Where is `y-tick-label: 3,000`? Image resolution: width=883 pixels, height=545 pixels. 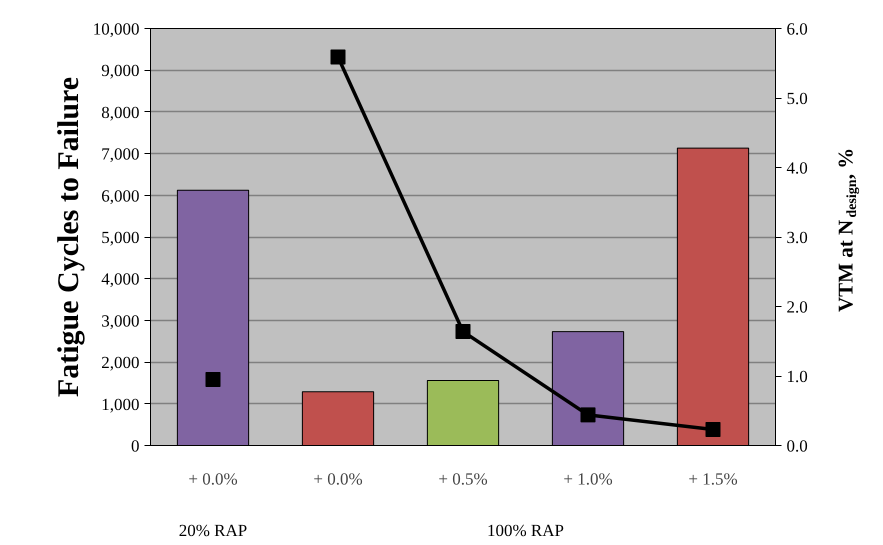 y-tick-label: 3,000 is located at coordinates (120, 320).